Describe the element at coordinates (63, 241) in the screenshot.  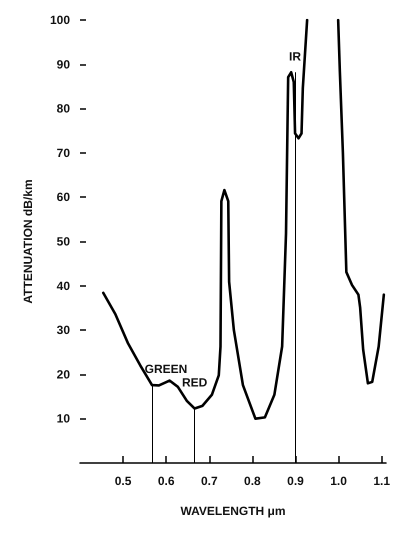
I see `y-tick-label: 50` at that location.